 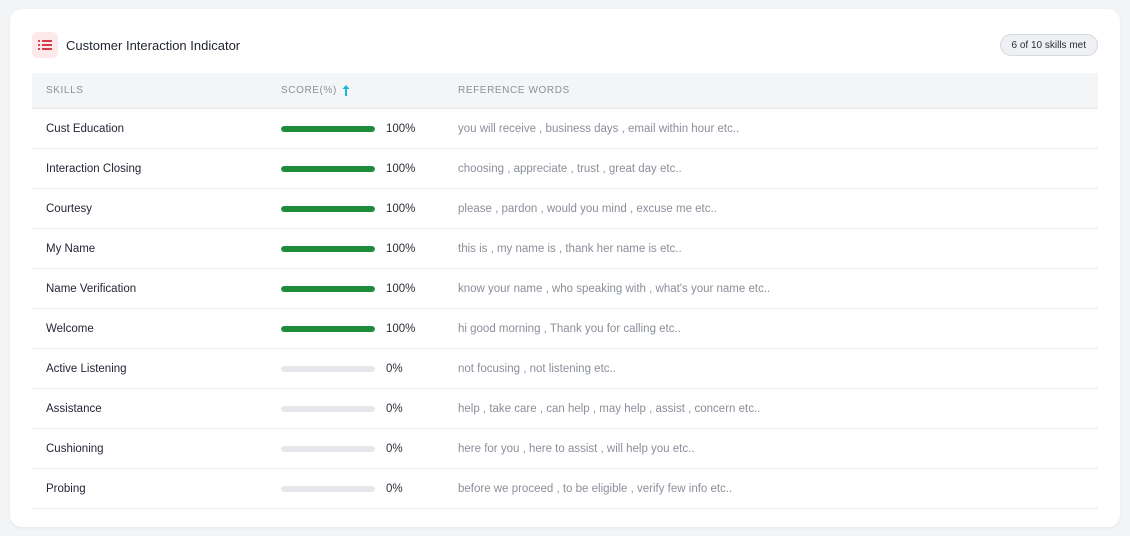 What do you see at coordinates (153, 45) in the screenshot?
I see `card-title: Customer Interaction Indicator` at bounding box center [153, 45].